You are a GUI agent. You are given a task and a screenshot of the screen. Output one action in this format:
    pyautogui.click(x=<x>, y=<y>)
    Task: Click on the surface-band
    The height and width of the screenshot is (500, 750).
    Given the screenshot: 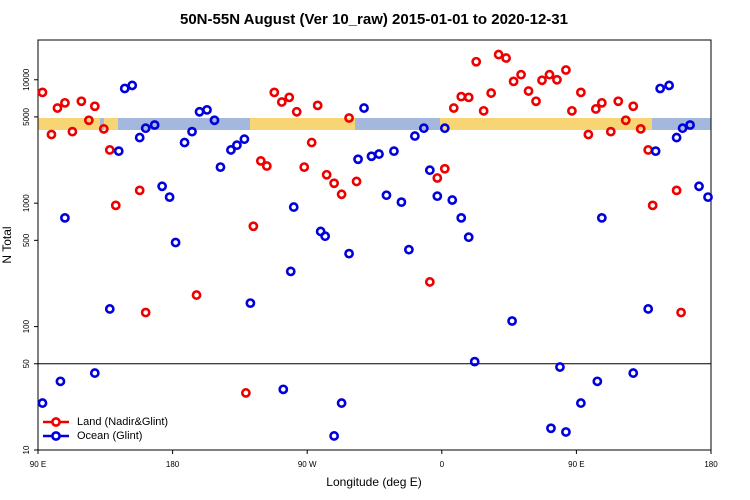 What is the action you would take?
    pyautogui.click(x=374, y=124)
    